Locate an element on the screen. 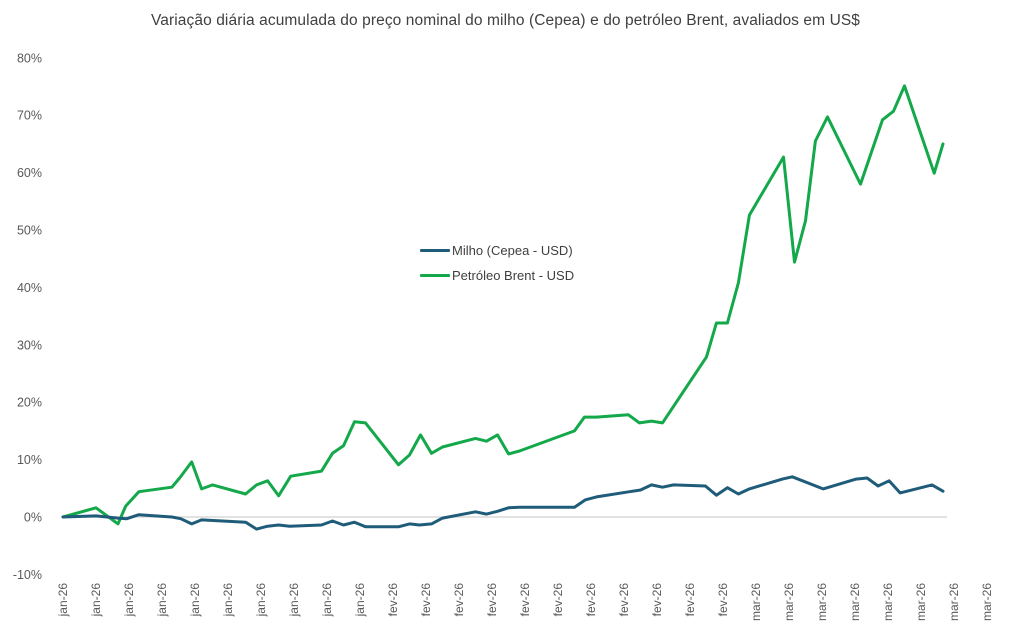  y-tick-label: 50% is located at coordinates (29, 231).